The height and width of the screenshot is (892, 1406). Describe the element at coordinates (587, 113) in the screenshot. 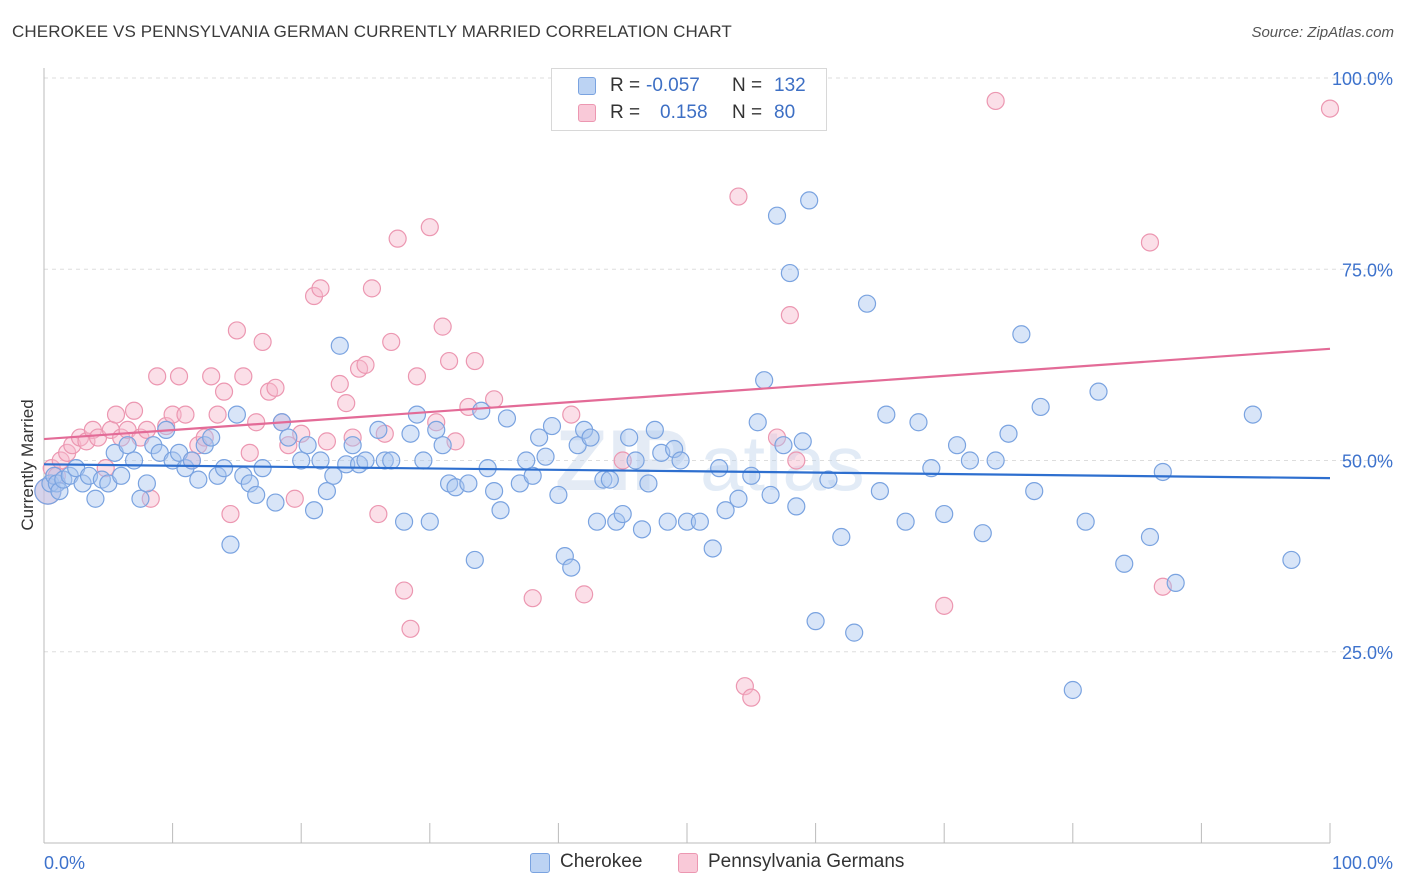

I see `legend-swatch-pink` at that location.